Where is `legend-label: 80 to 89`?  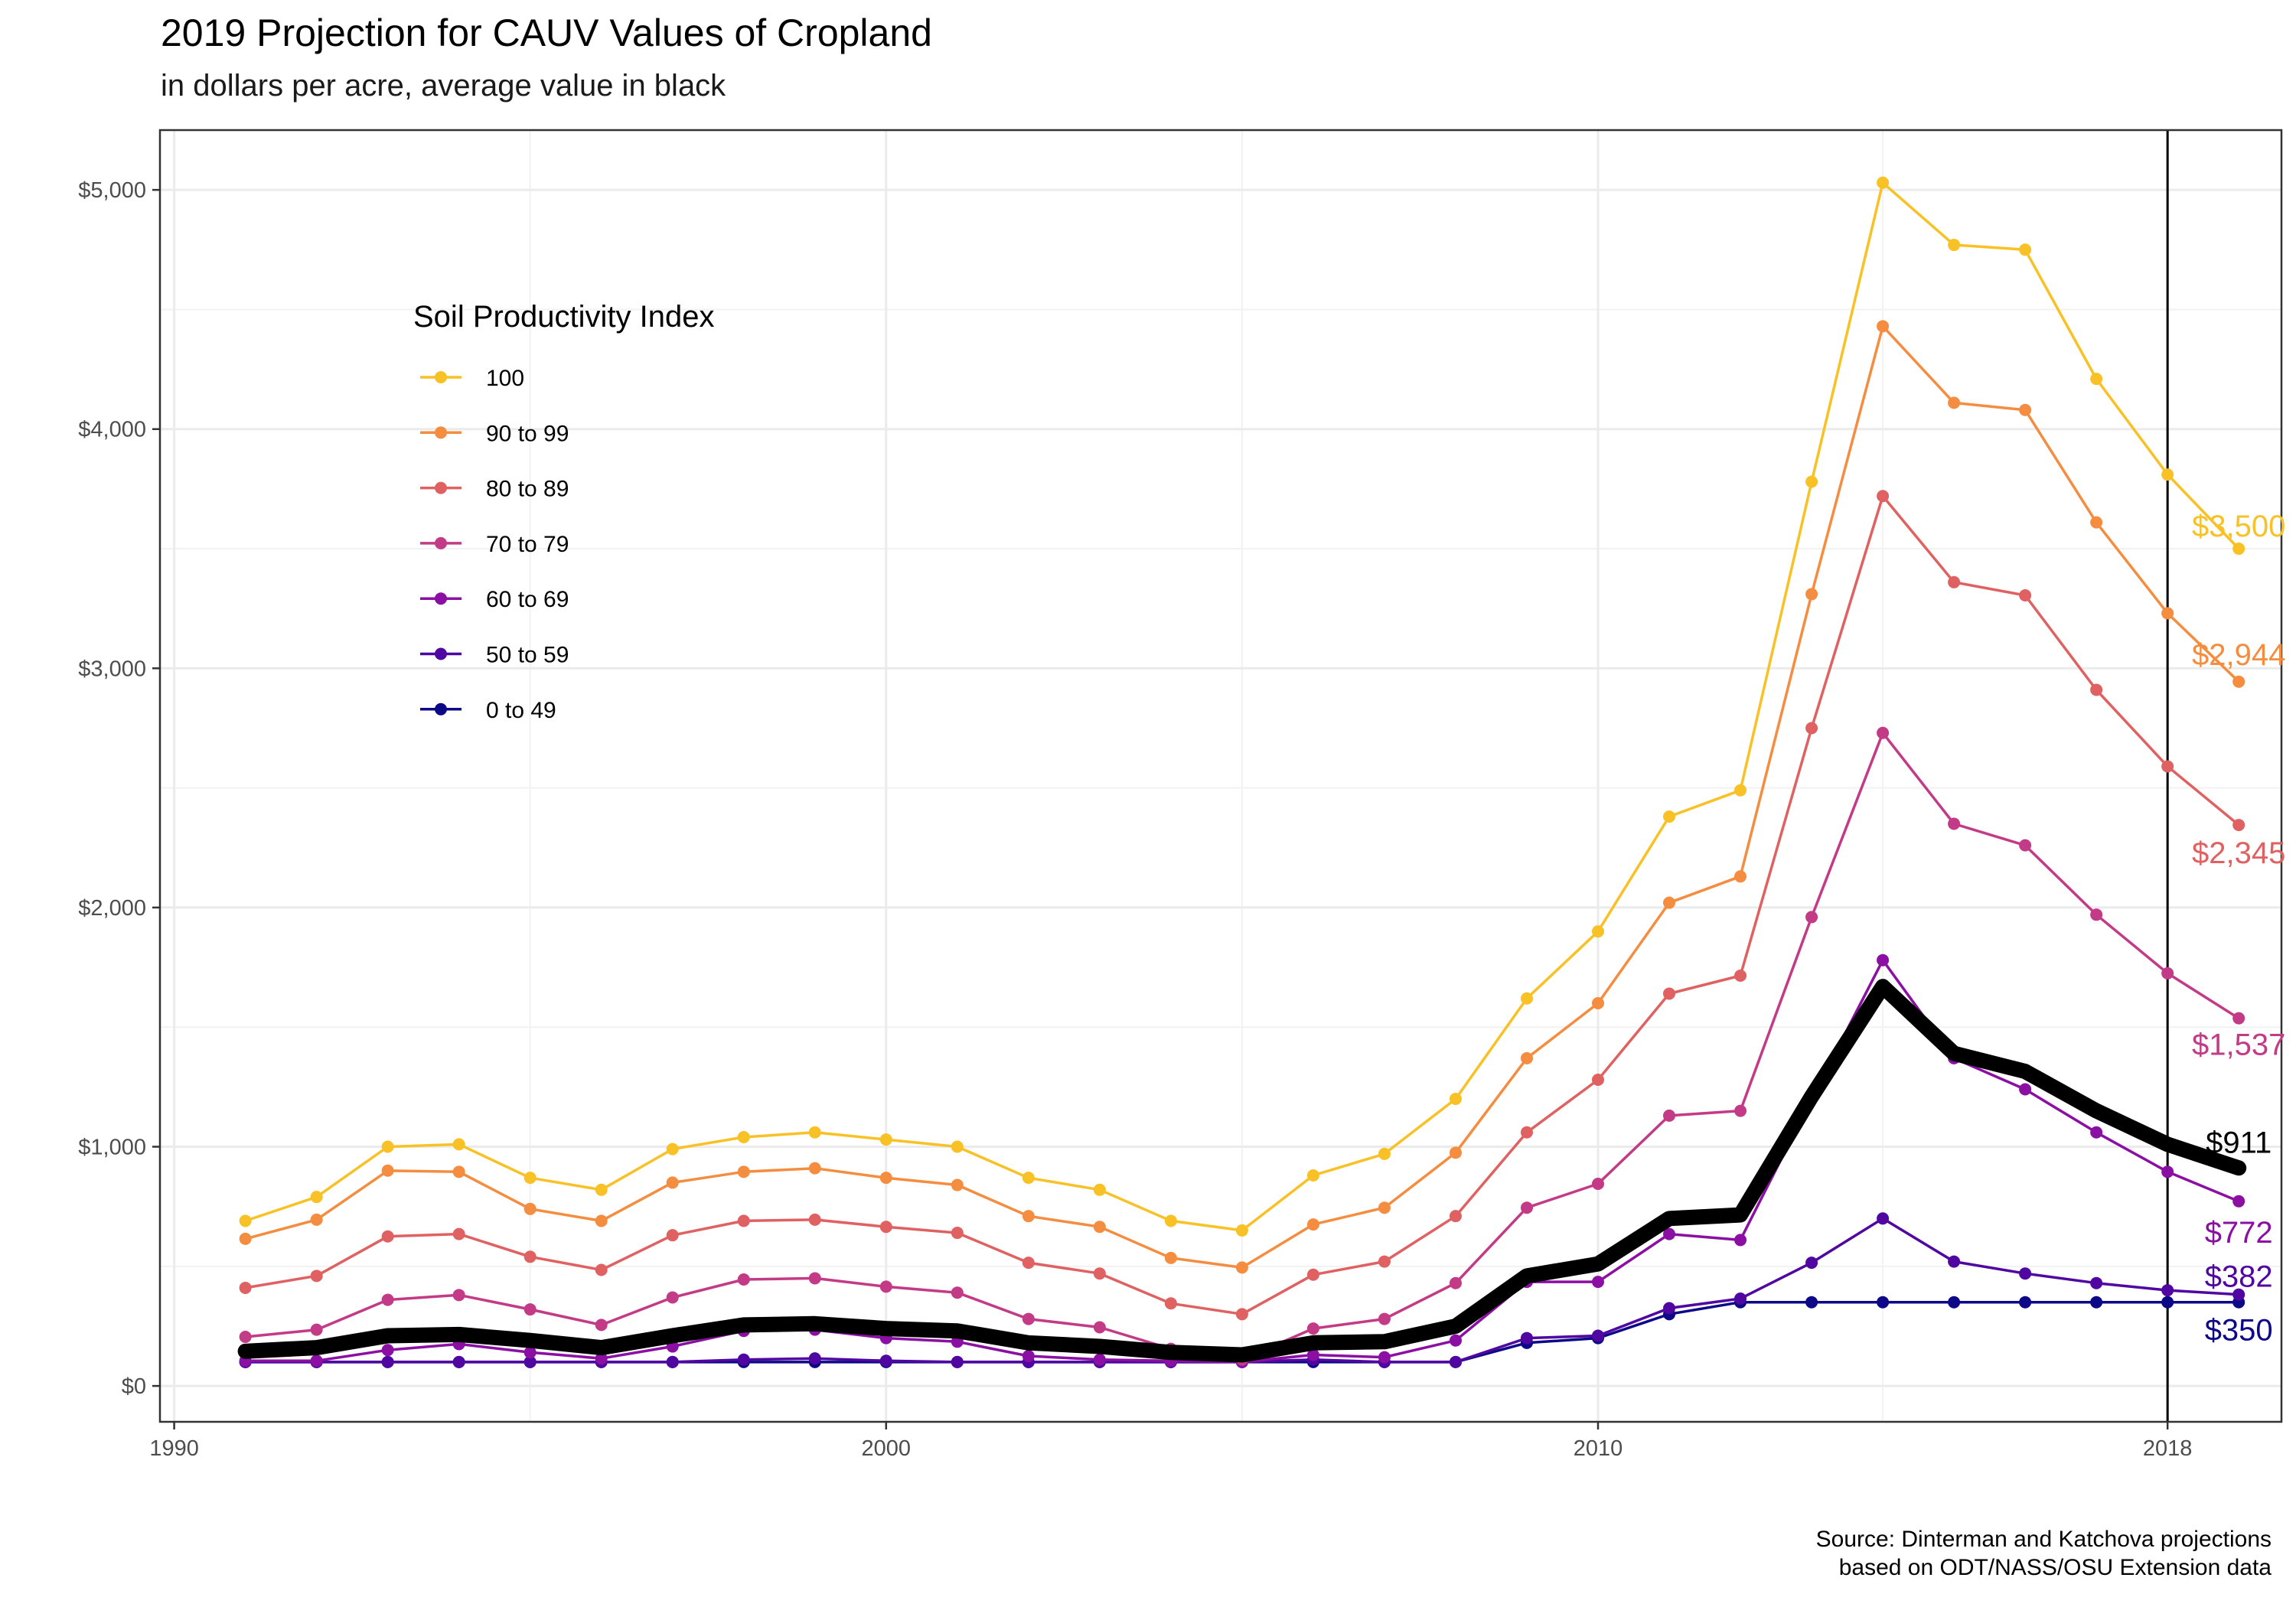 legend-label: 80 to 89 is located at coordinates (527, 489).